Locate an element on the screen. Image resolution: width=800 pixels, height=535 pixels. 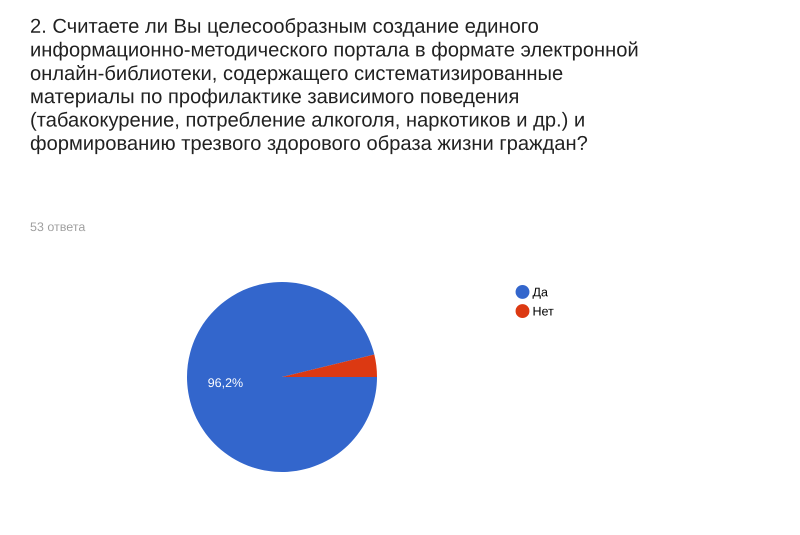
legend-label: Нет is located at coordinates (544, 311).